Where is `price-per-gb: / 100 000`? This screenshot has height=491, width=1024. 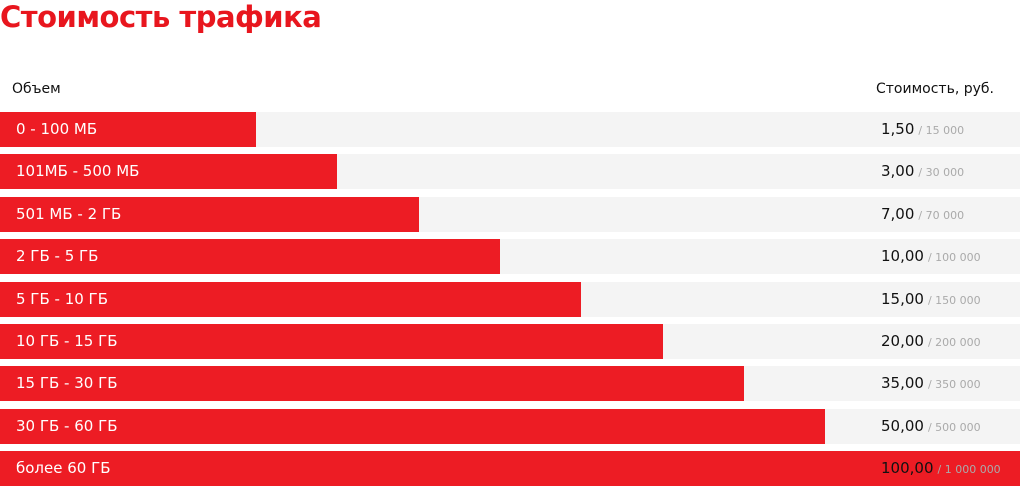 price-per-gb: / 100 000 is located at coordinates (954, 258).